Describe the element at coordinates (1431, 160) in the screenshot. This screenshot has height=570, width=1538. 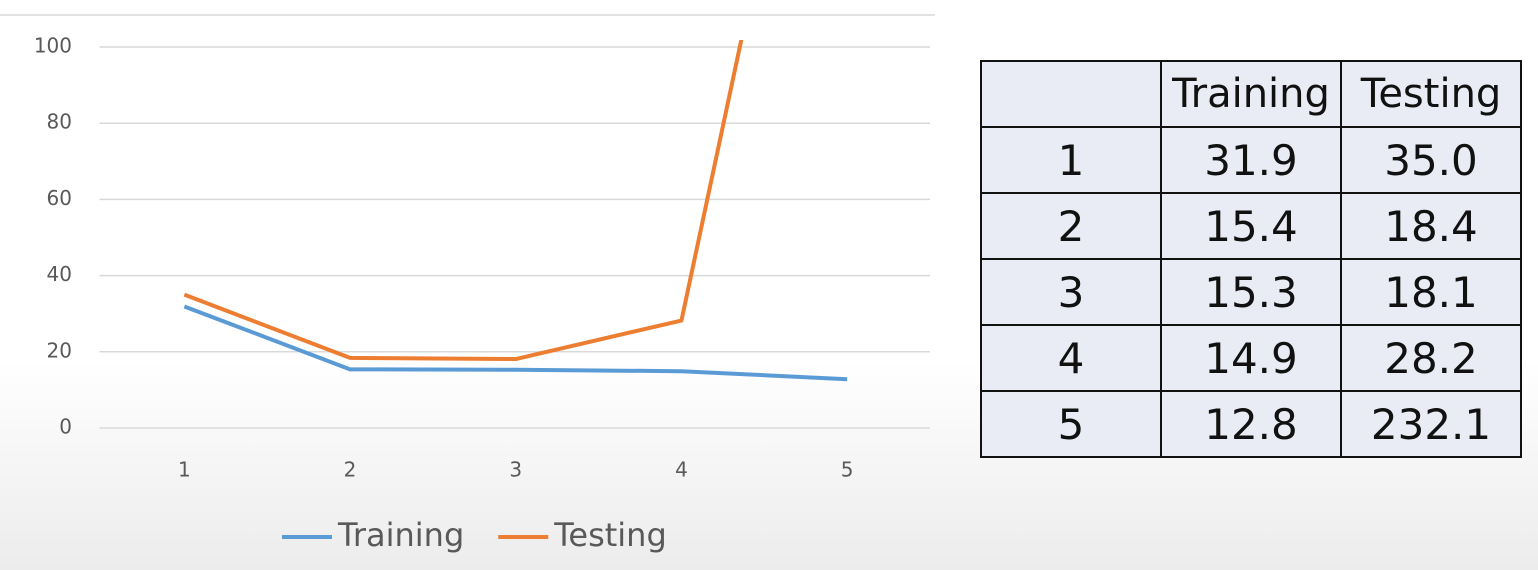
I see `value-cell: 35.0` at that location.